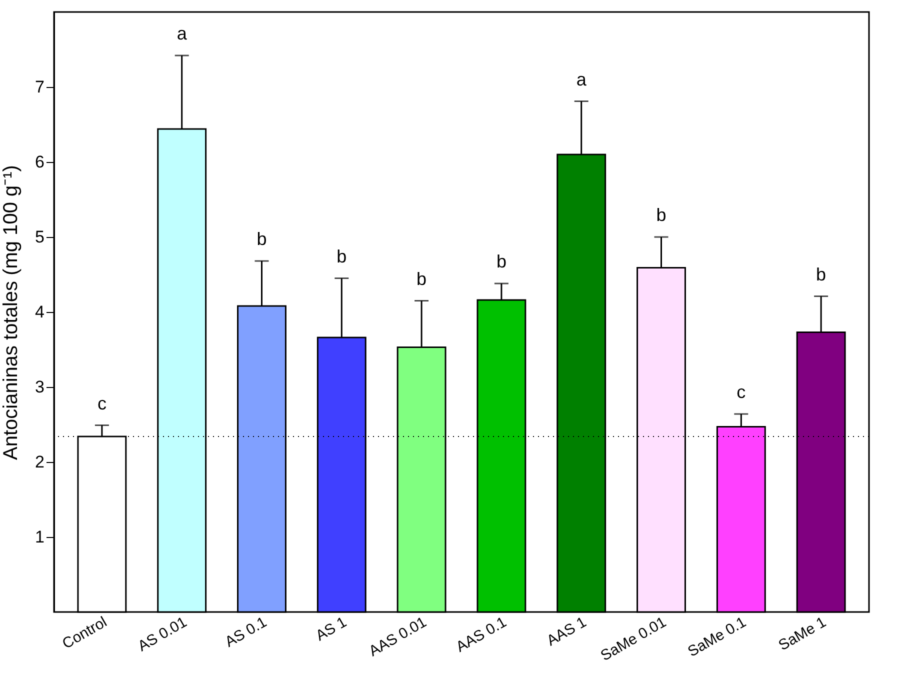  Describe the element at coordinates (246, 632) in the screenshot. I see `x-tick-label: AS 0.1` at that location.